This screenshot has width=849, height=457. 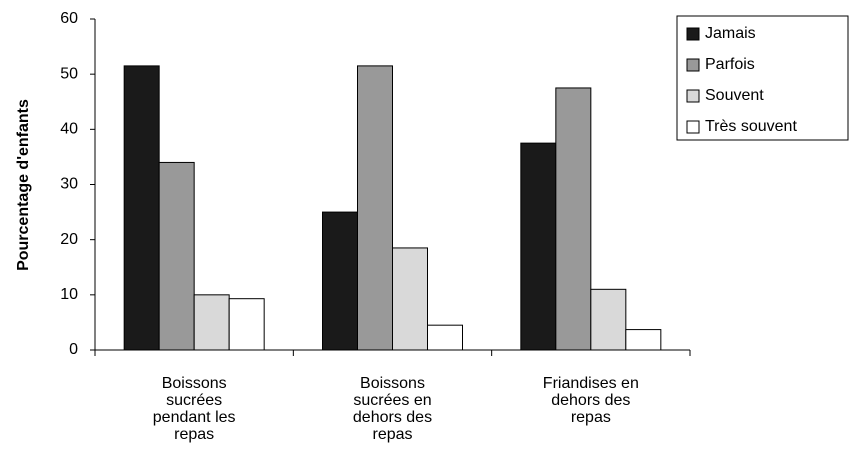 I want to click on y-tick-label: 50, so click(x=69, y=73).